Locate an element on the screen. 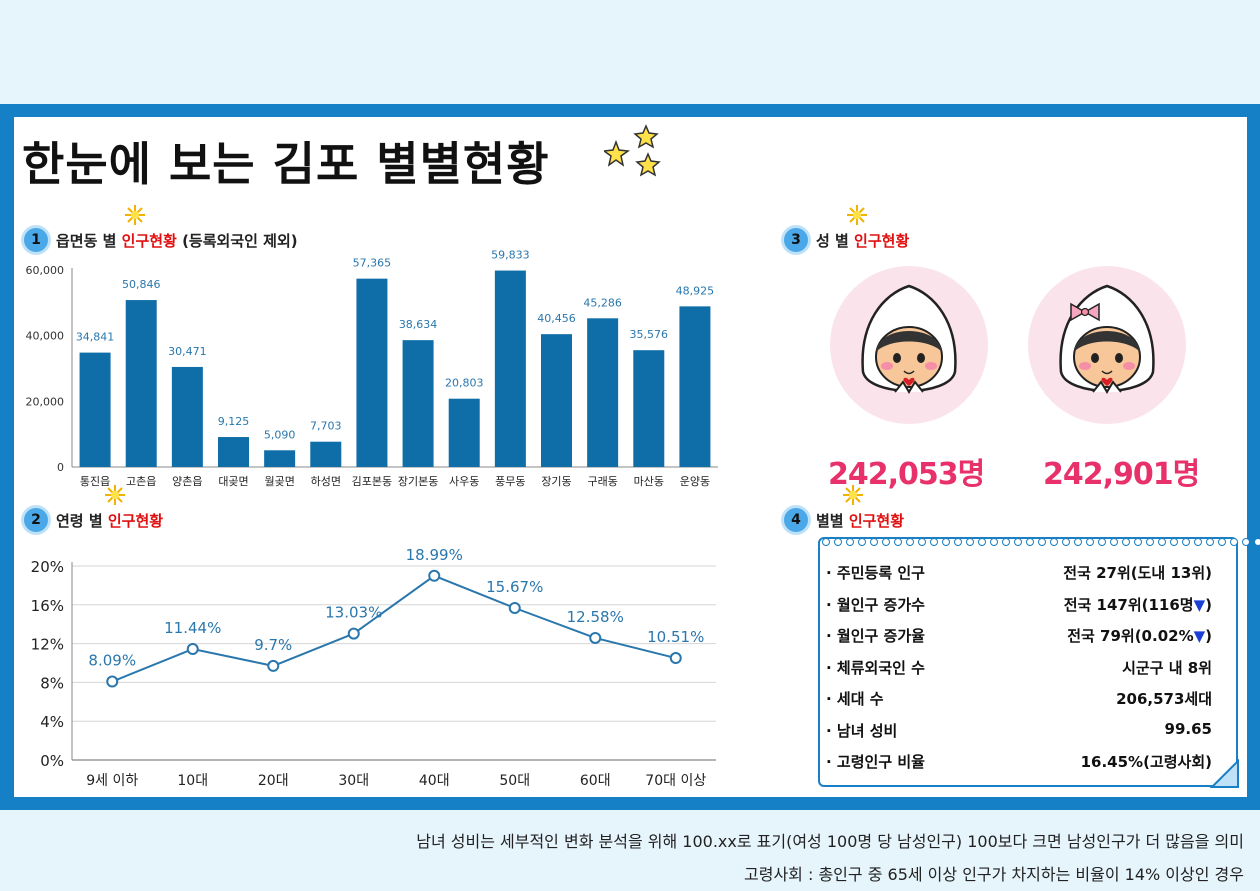 Image resolution: width=1260 pixels, height=891 pixels. bar-x-tick-label: 양촌읍 is located at coordinates (187, 481).